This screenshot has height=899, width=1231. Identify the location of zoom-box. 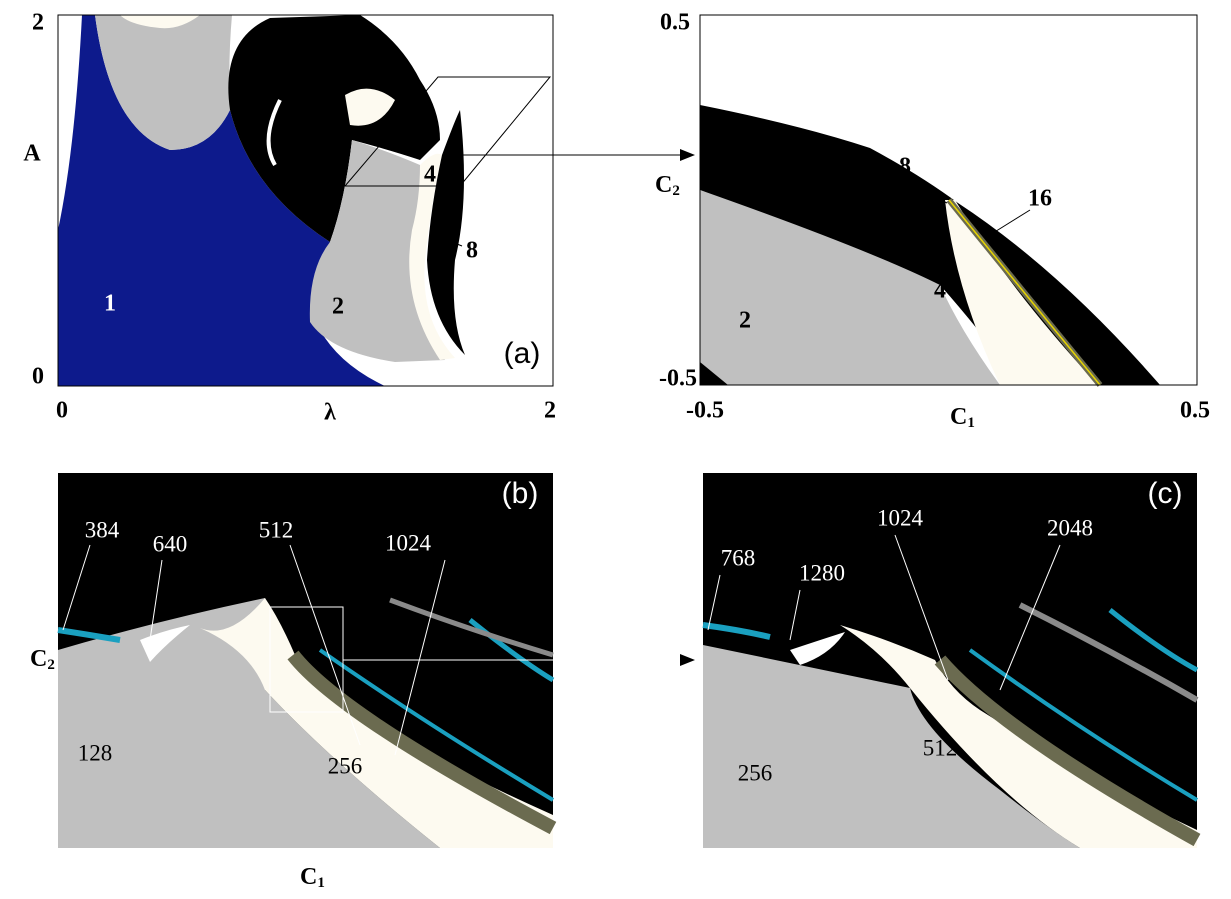
(447, 131).